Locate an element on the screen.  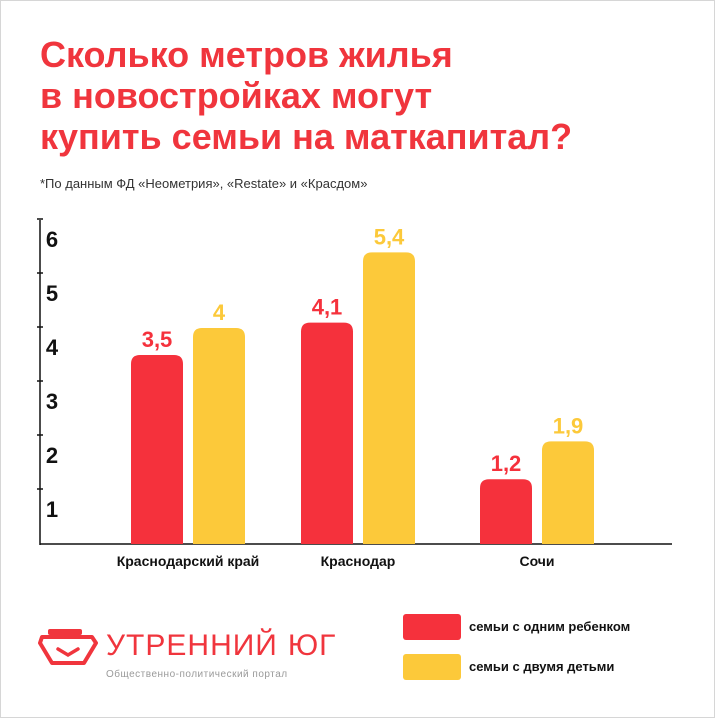
data-label: 1,2 is located at coordinates (506, 463).